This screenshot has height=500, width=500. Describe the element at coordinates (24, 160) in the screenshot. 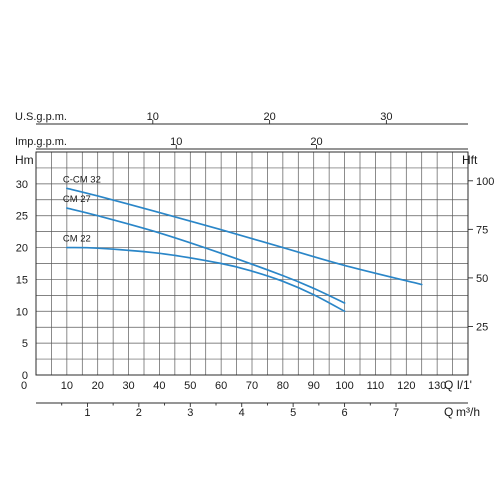

I see `y-axis-unit-left: Hm` at that location.